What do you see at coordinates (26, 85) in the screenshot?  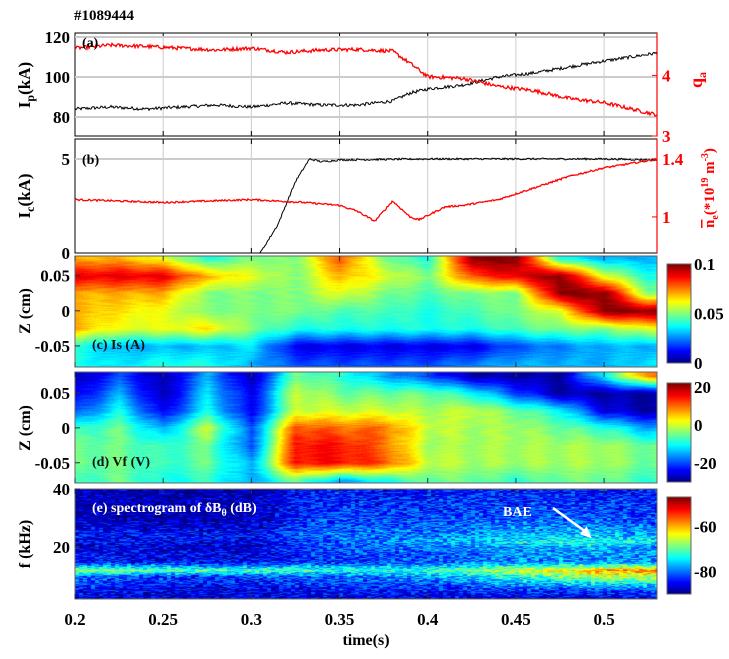 I see `panel-a-ylabel: Ip(kA)` at bounding box center [26, 85].